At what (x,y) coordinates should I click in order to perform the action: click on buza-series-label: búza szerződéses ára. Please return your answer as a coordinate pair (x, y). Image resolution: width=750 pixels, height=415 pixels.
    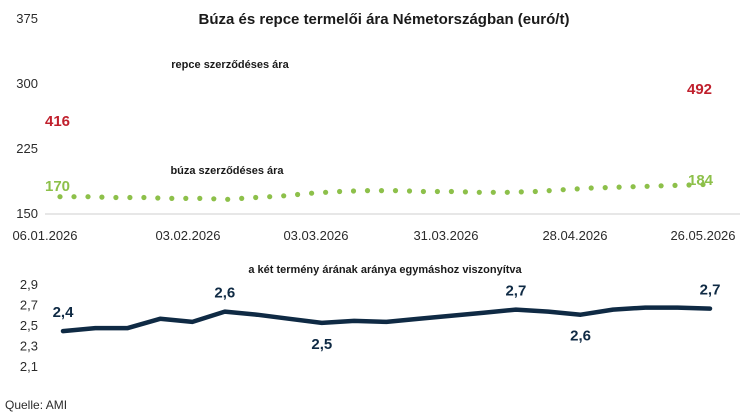
    Looking at the image, I should click on (227, 171).